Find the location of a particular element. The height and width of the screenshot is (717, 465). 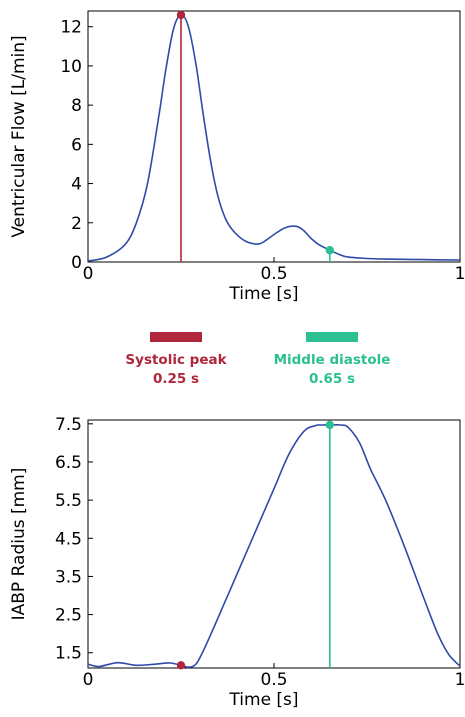

y-tick-label: 4 is located at coordinates (76, 185).